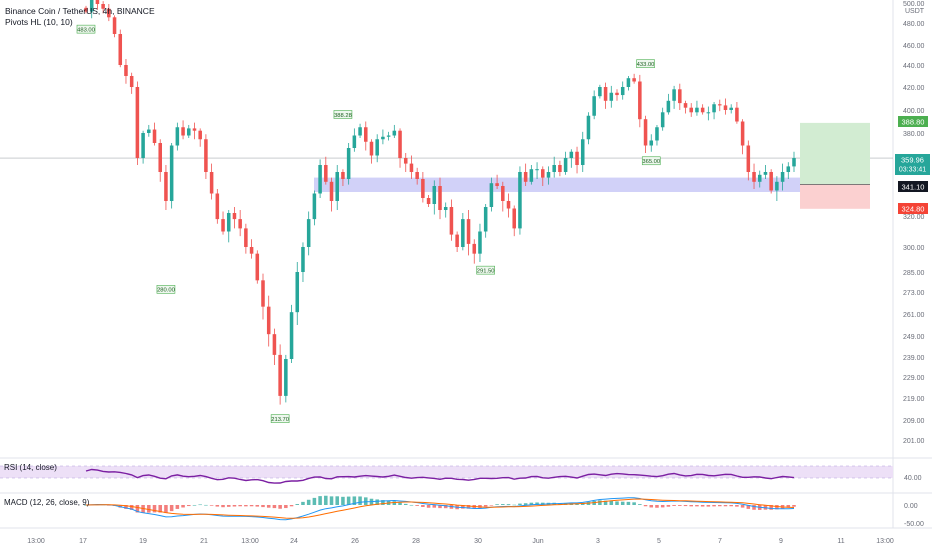 This screenshot has height=555, width=932. Describe the element at coordinates (598, 541) in the screenshot. I see `time-tick: 3` at that location.